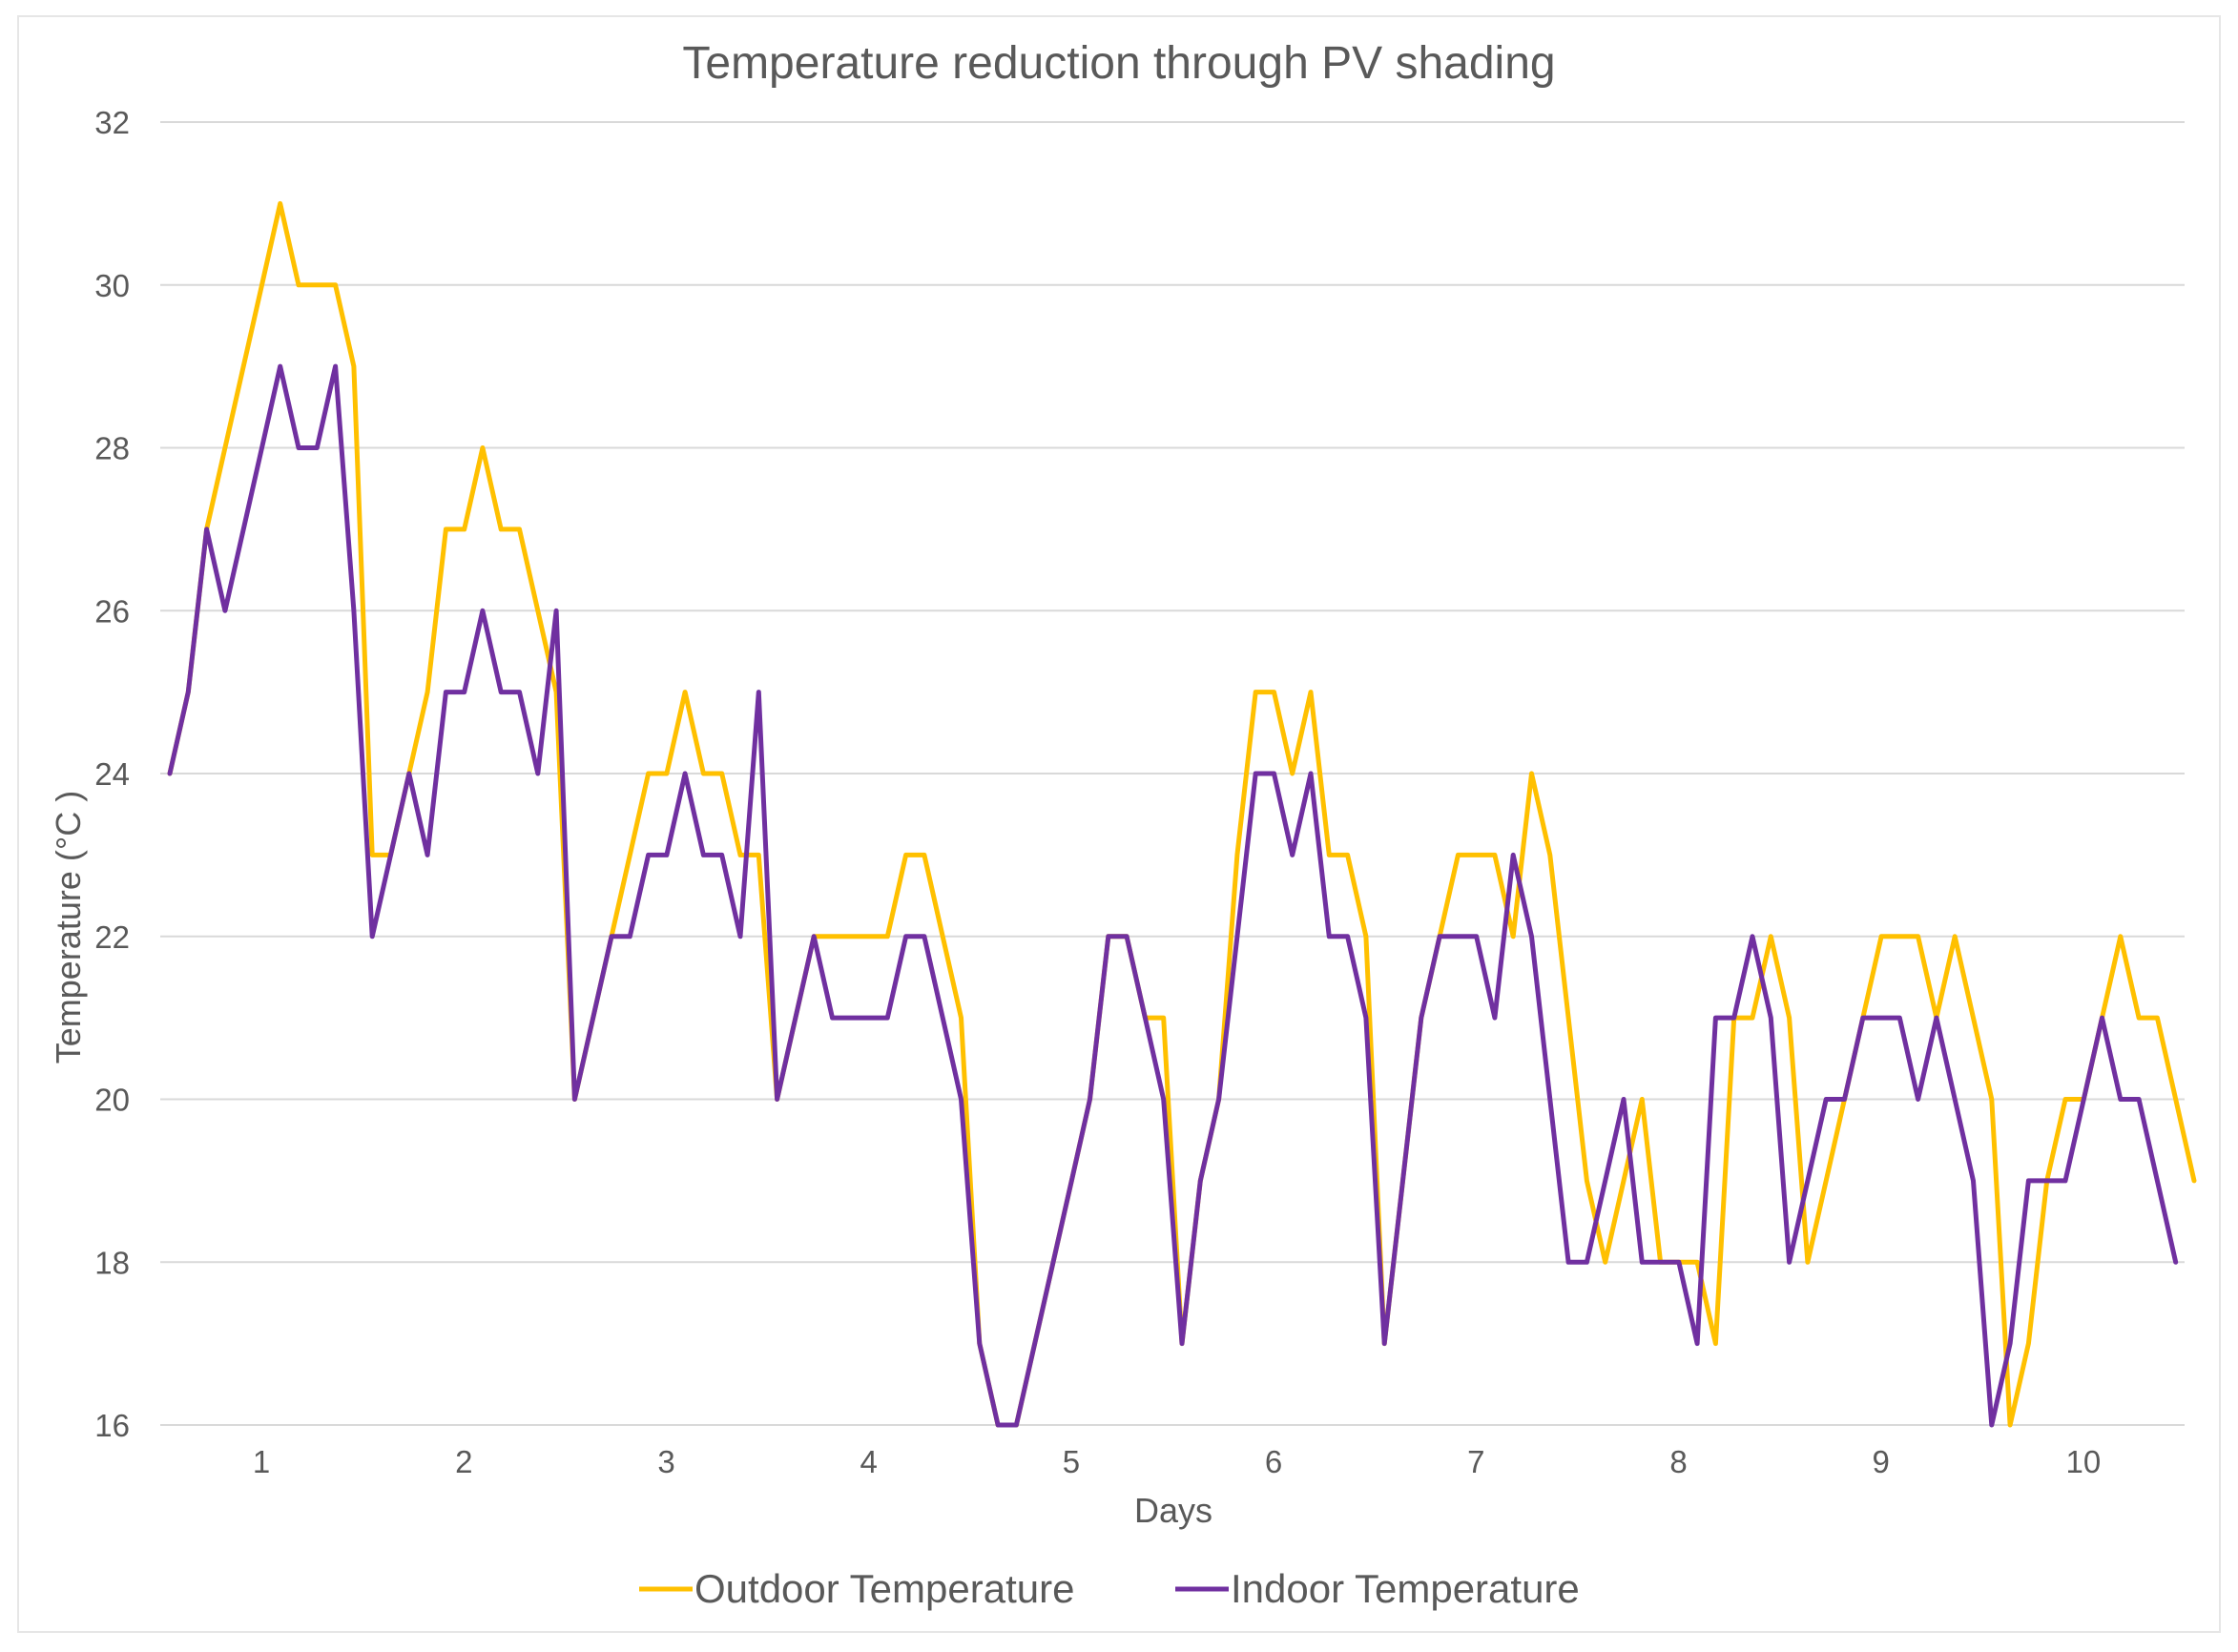  I want to click on y-tick-label: 28, so click(112, 449).